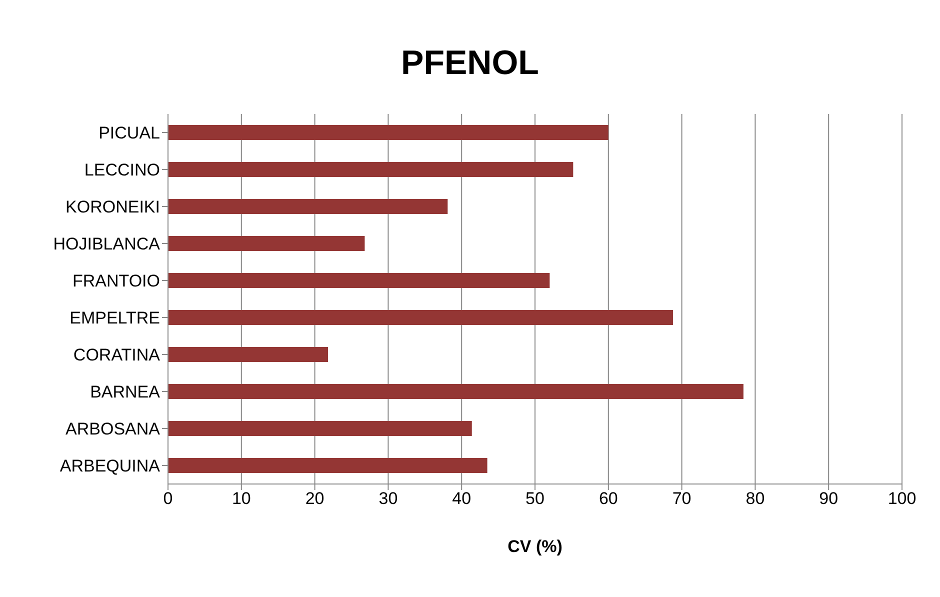  What do you see at coordinates (113, 429) in the screenshot?
I see `y-tick-label: ARBOSANA` at bounding box center [113, 429].